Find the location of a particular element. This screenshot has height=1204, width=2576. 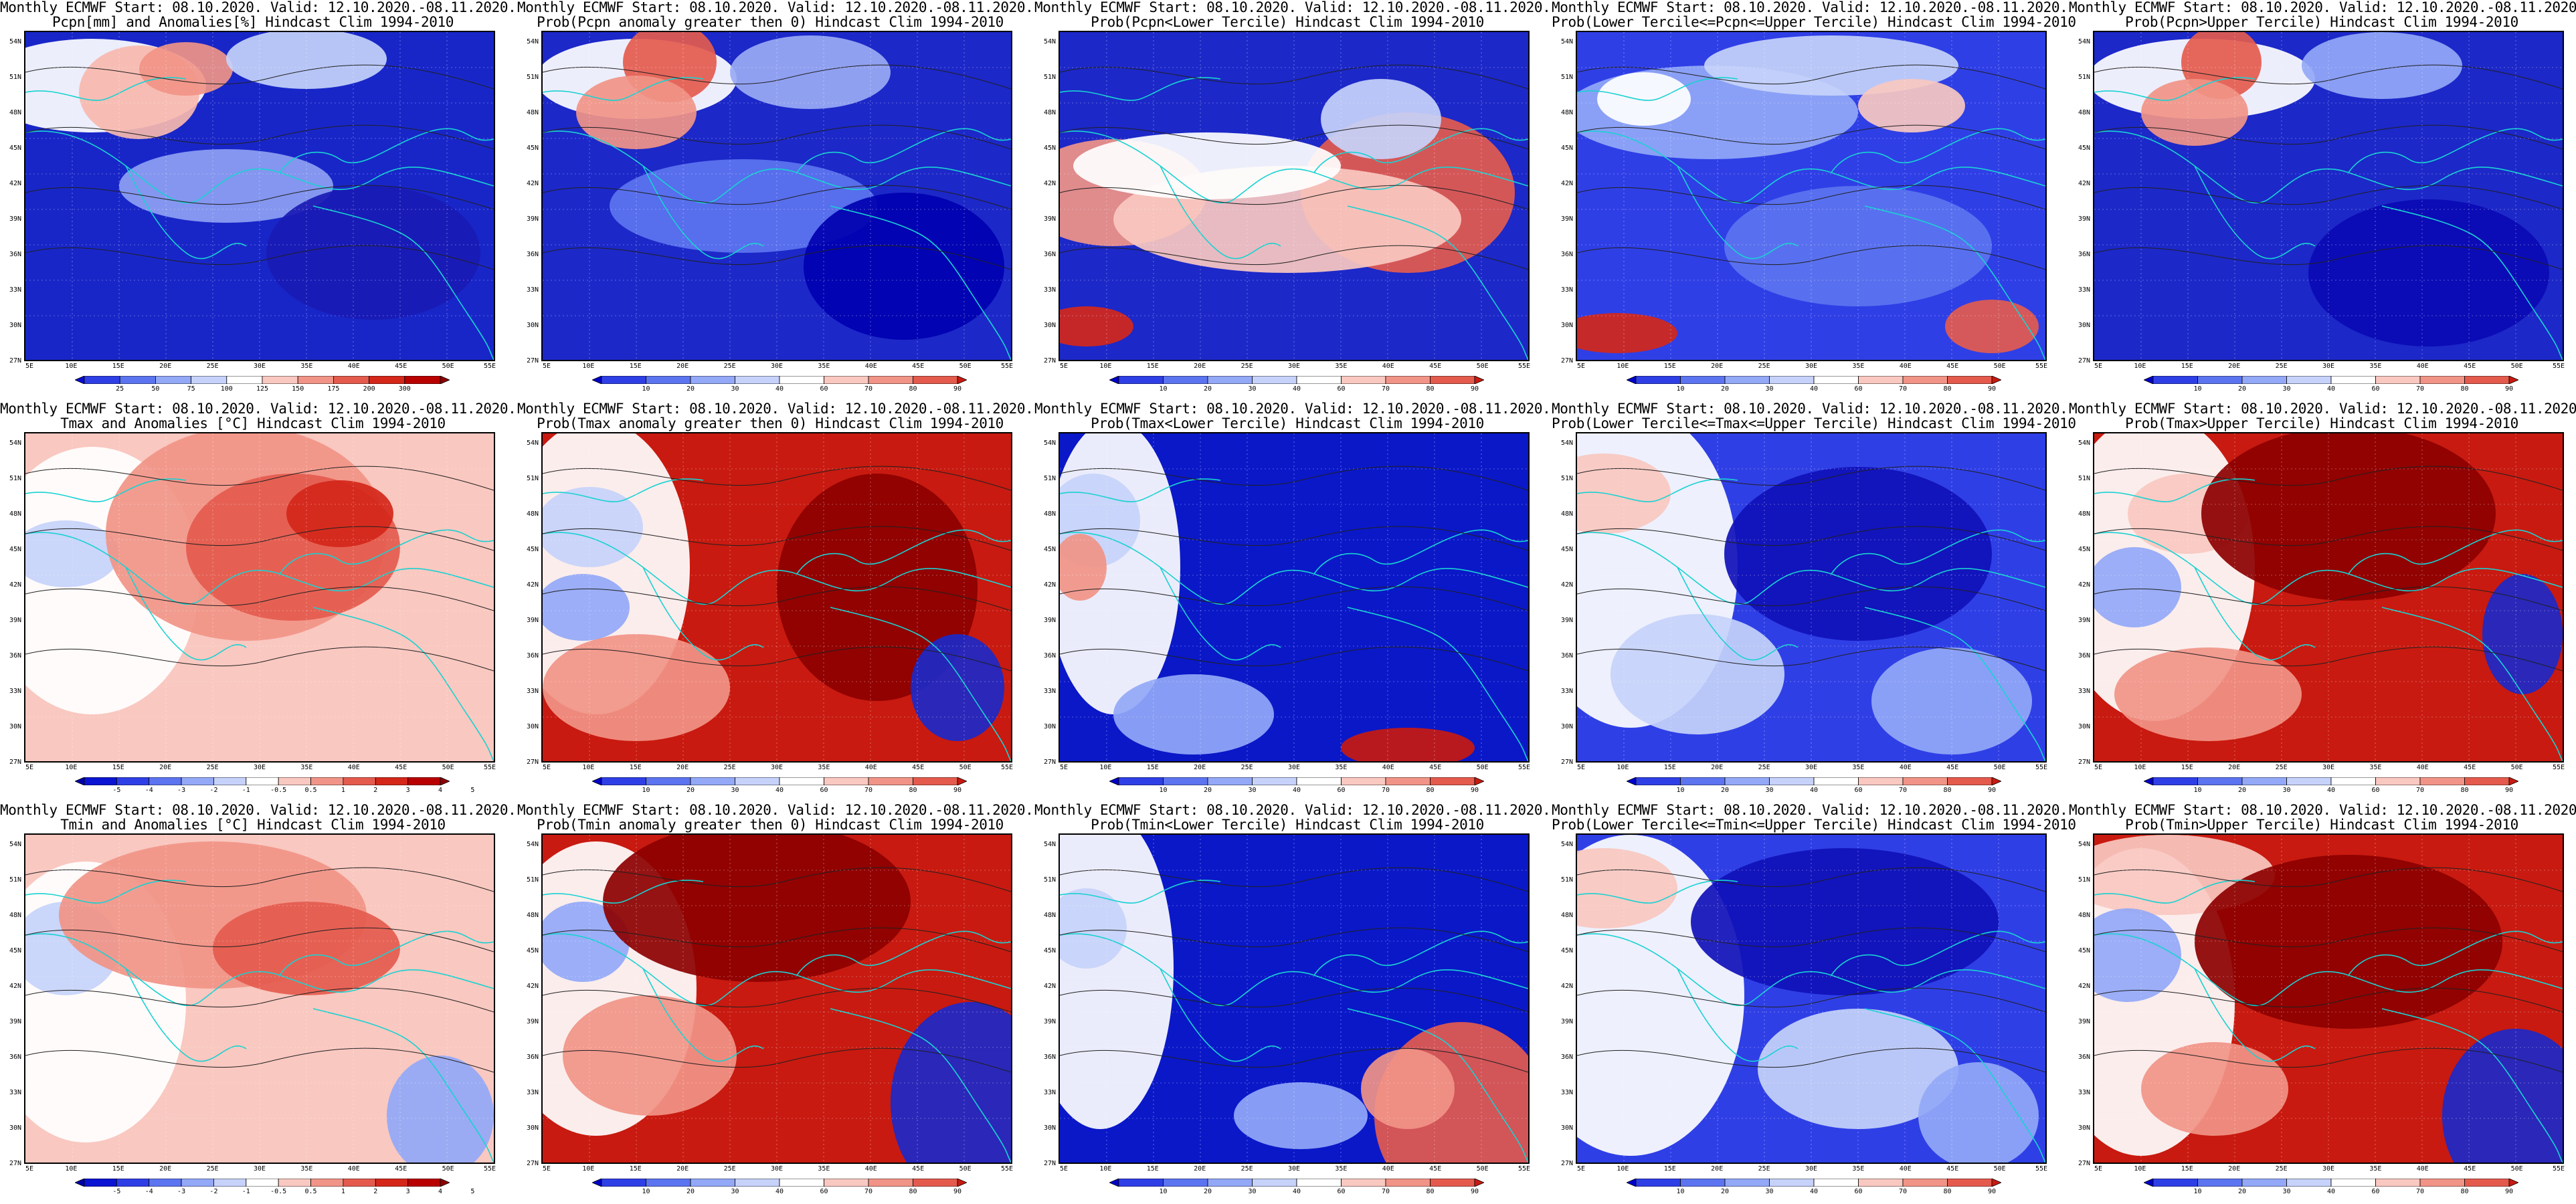

latitude-tick-label: 45N is located at coordinates (1049, 549).